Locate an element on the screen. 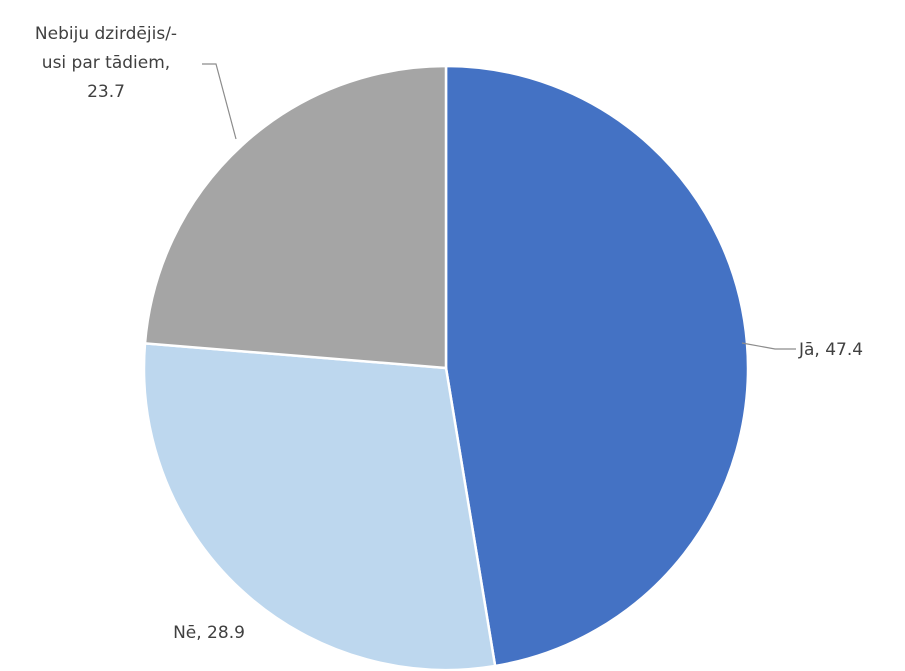 Image resolution: width=905 pixels, height=671 pixels. data-label-ne: Nē, 28.9 is located at coordinates (209, 633).